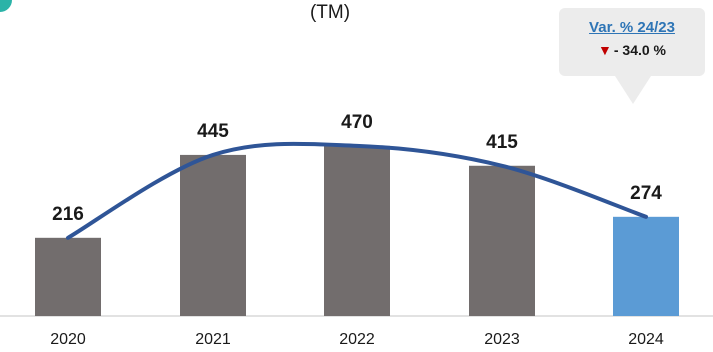 This screenshot has height=352, width=713. I want to click on x-tick-label-2020: 2020, so click(68, 339).